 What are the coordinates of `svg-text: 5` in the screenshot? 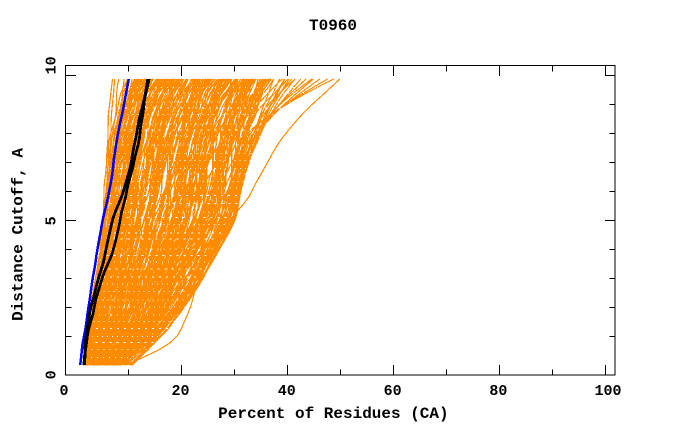 It's located at (52, 220).